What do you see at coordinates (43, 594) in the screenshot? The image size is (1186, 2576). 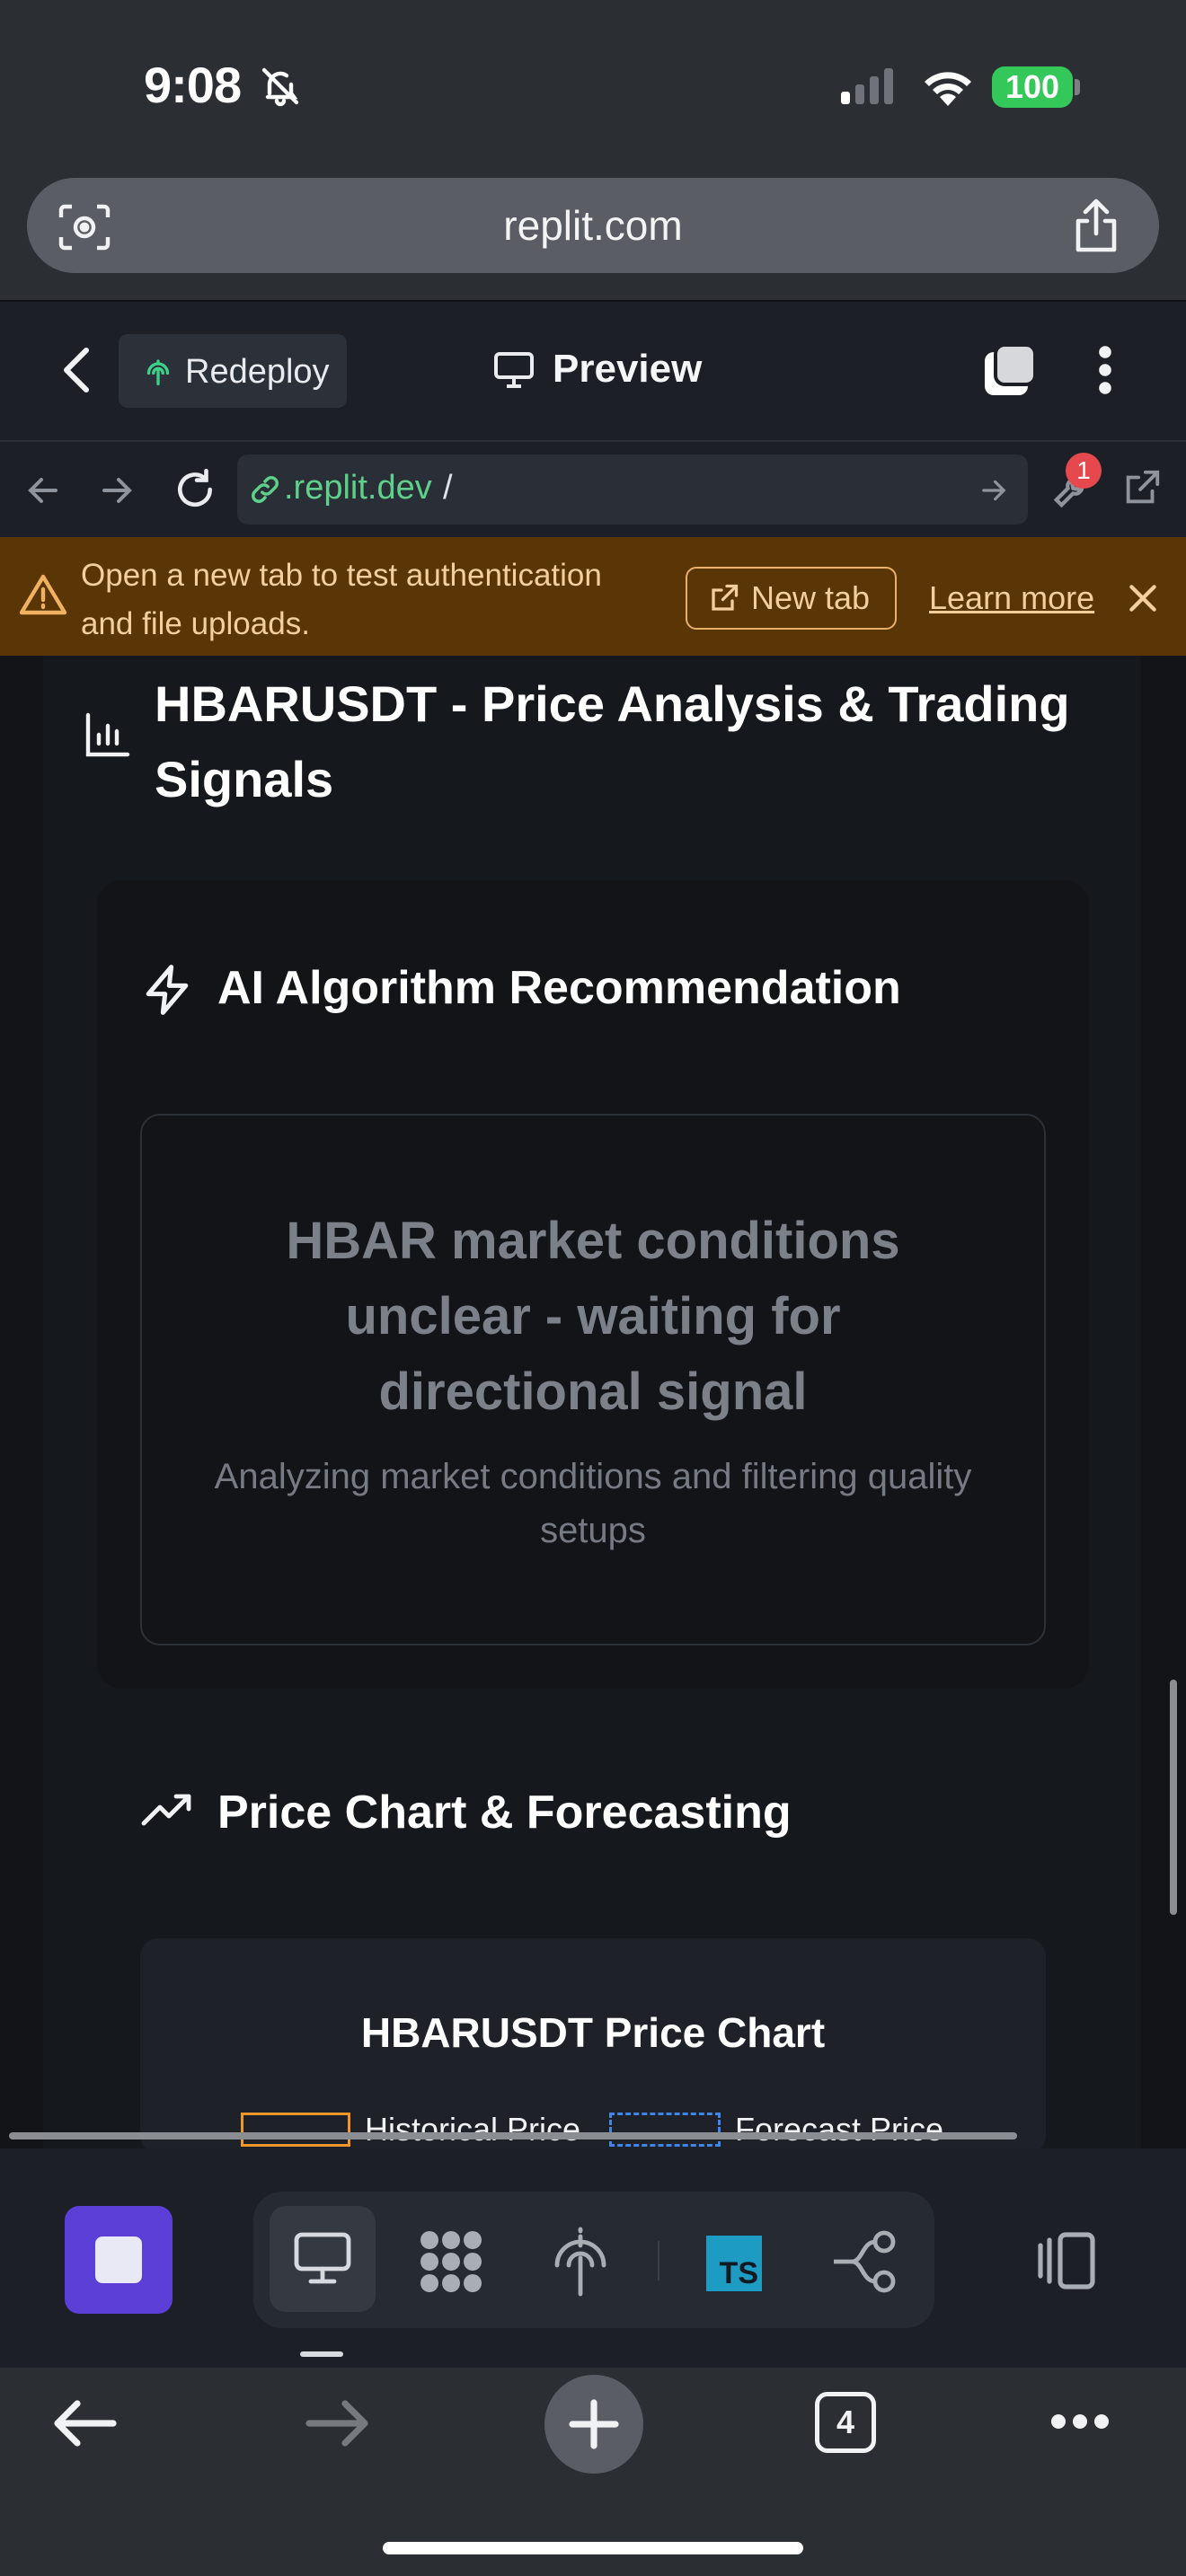 I see `warning-icon` at bounding box center [43, 594].